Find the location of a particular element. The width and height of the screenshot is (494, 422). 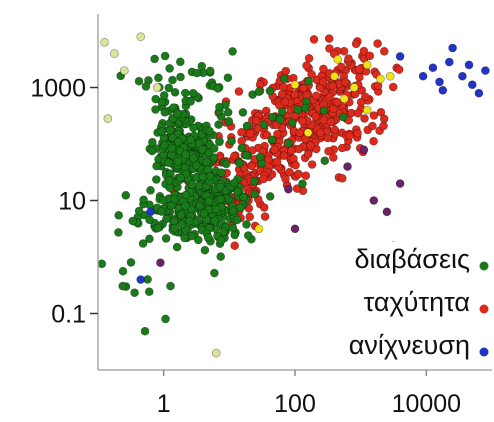

legend: διαβάσεις ταχύτητα ανίχνευση is located at coordinates (396, 304).